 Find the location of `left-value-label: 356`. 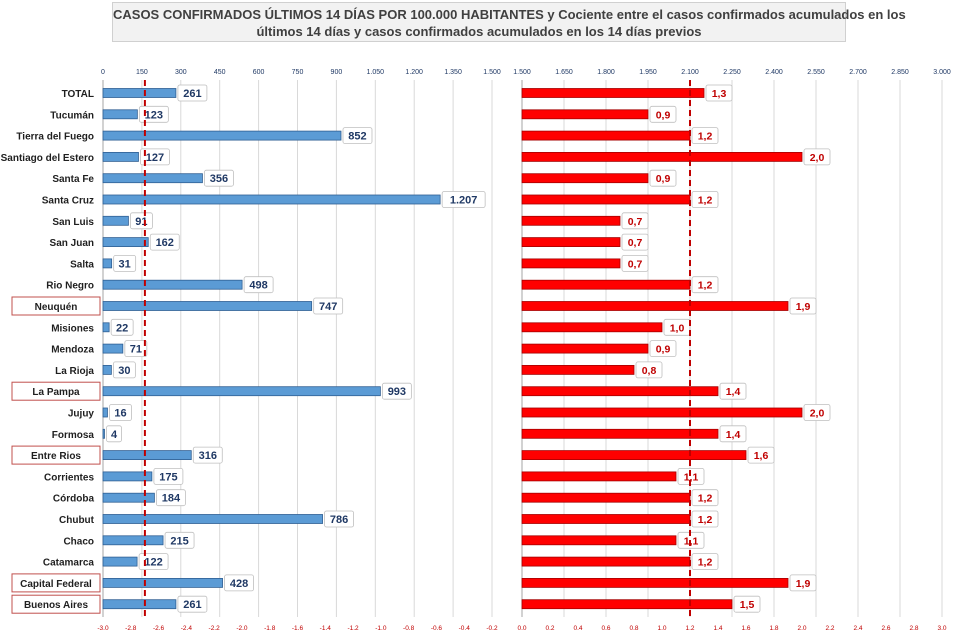

left-value-label: 356 is located at coordinates (219, 179).